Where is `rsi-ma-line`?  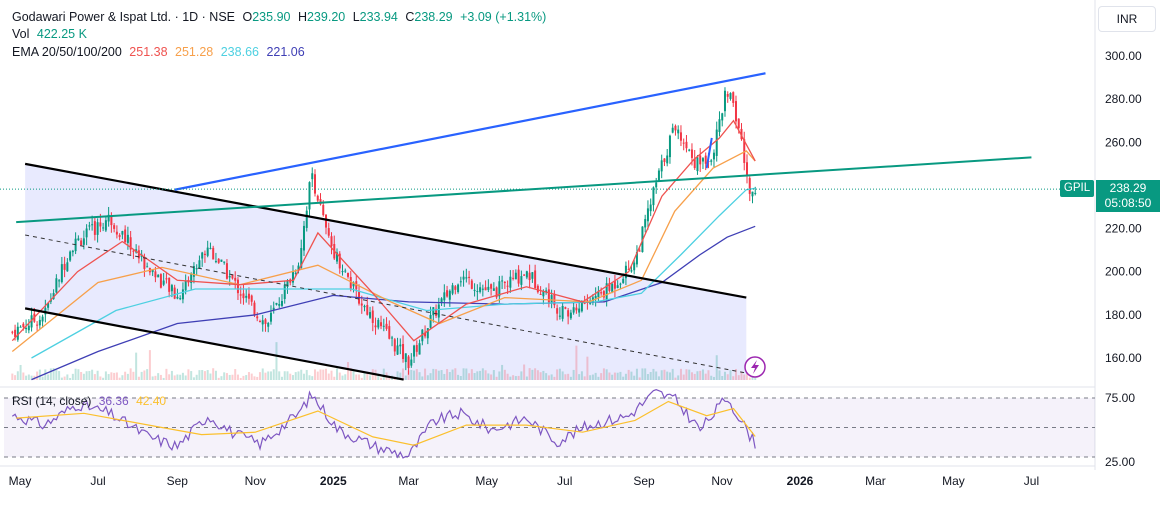 rsi-ma-line is located at coordinates (386, 423).